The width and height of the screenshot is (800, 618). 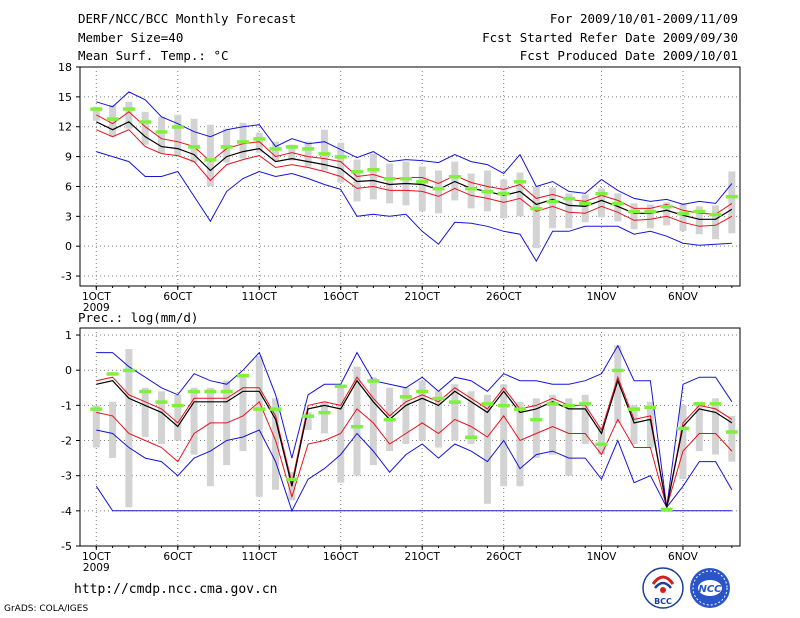 What do you see at coordinates (414, 178) in the screenshot?
I see `spread-lower-line` at bounding box center [414, 178].